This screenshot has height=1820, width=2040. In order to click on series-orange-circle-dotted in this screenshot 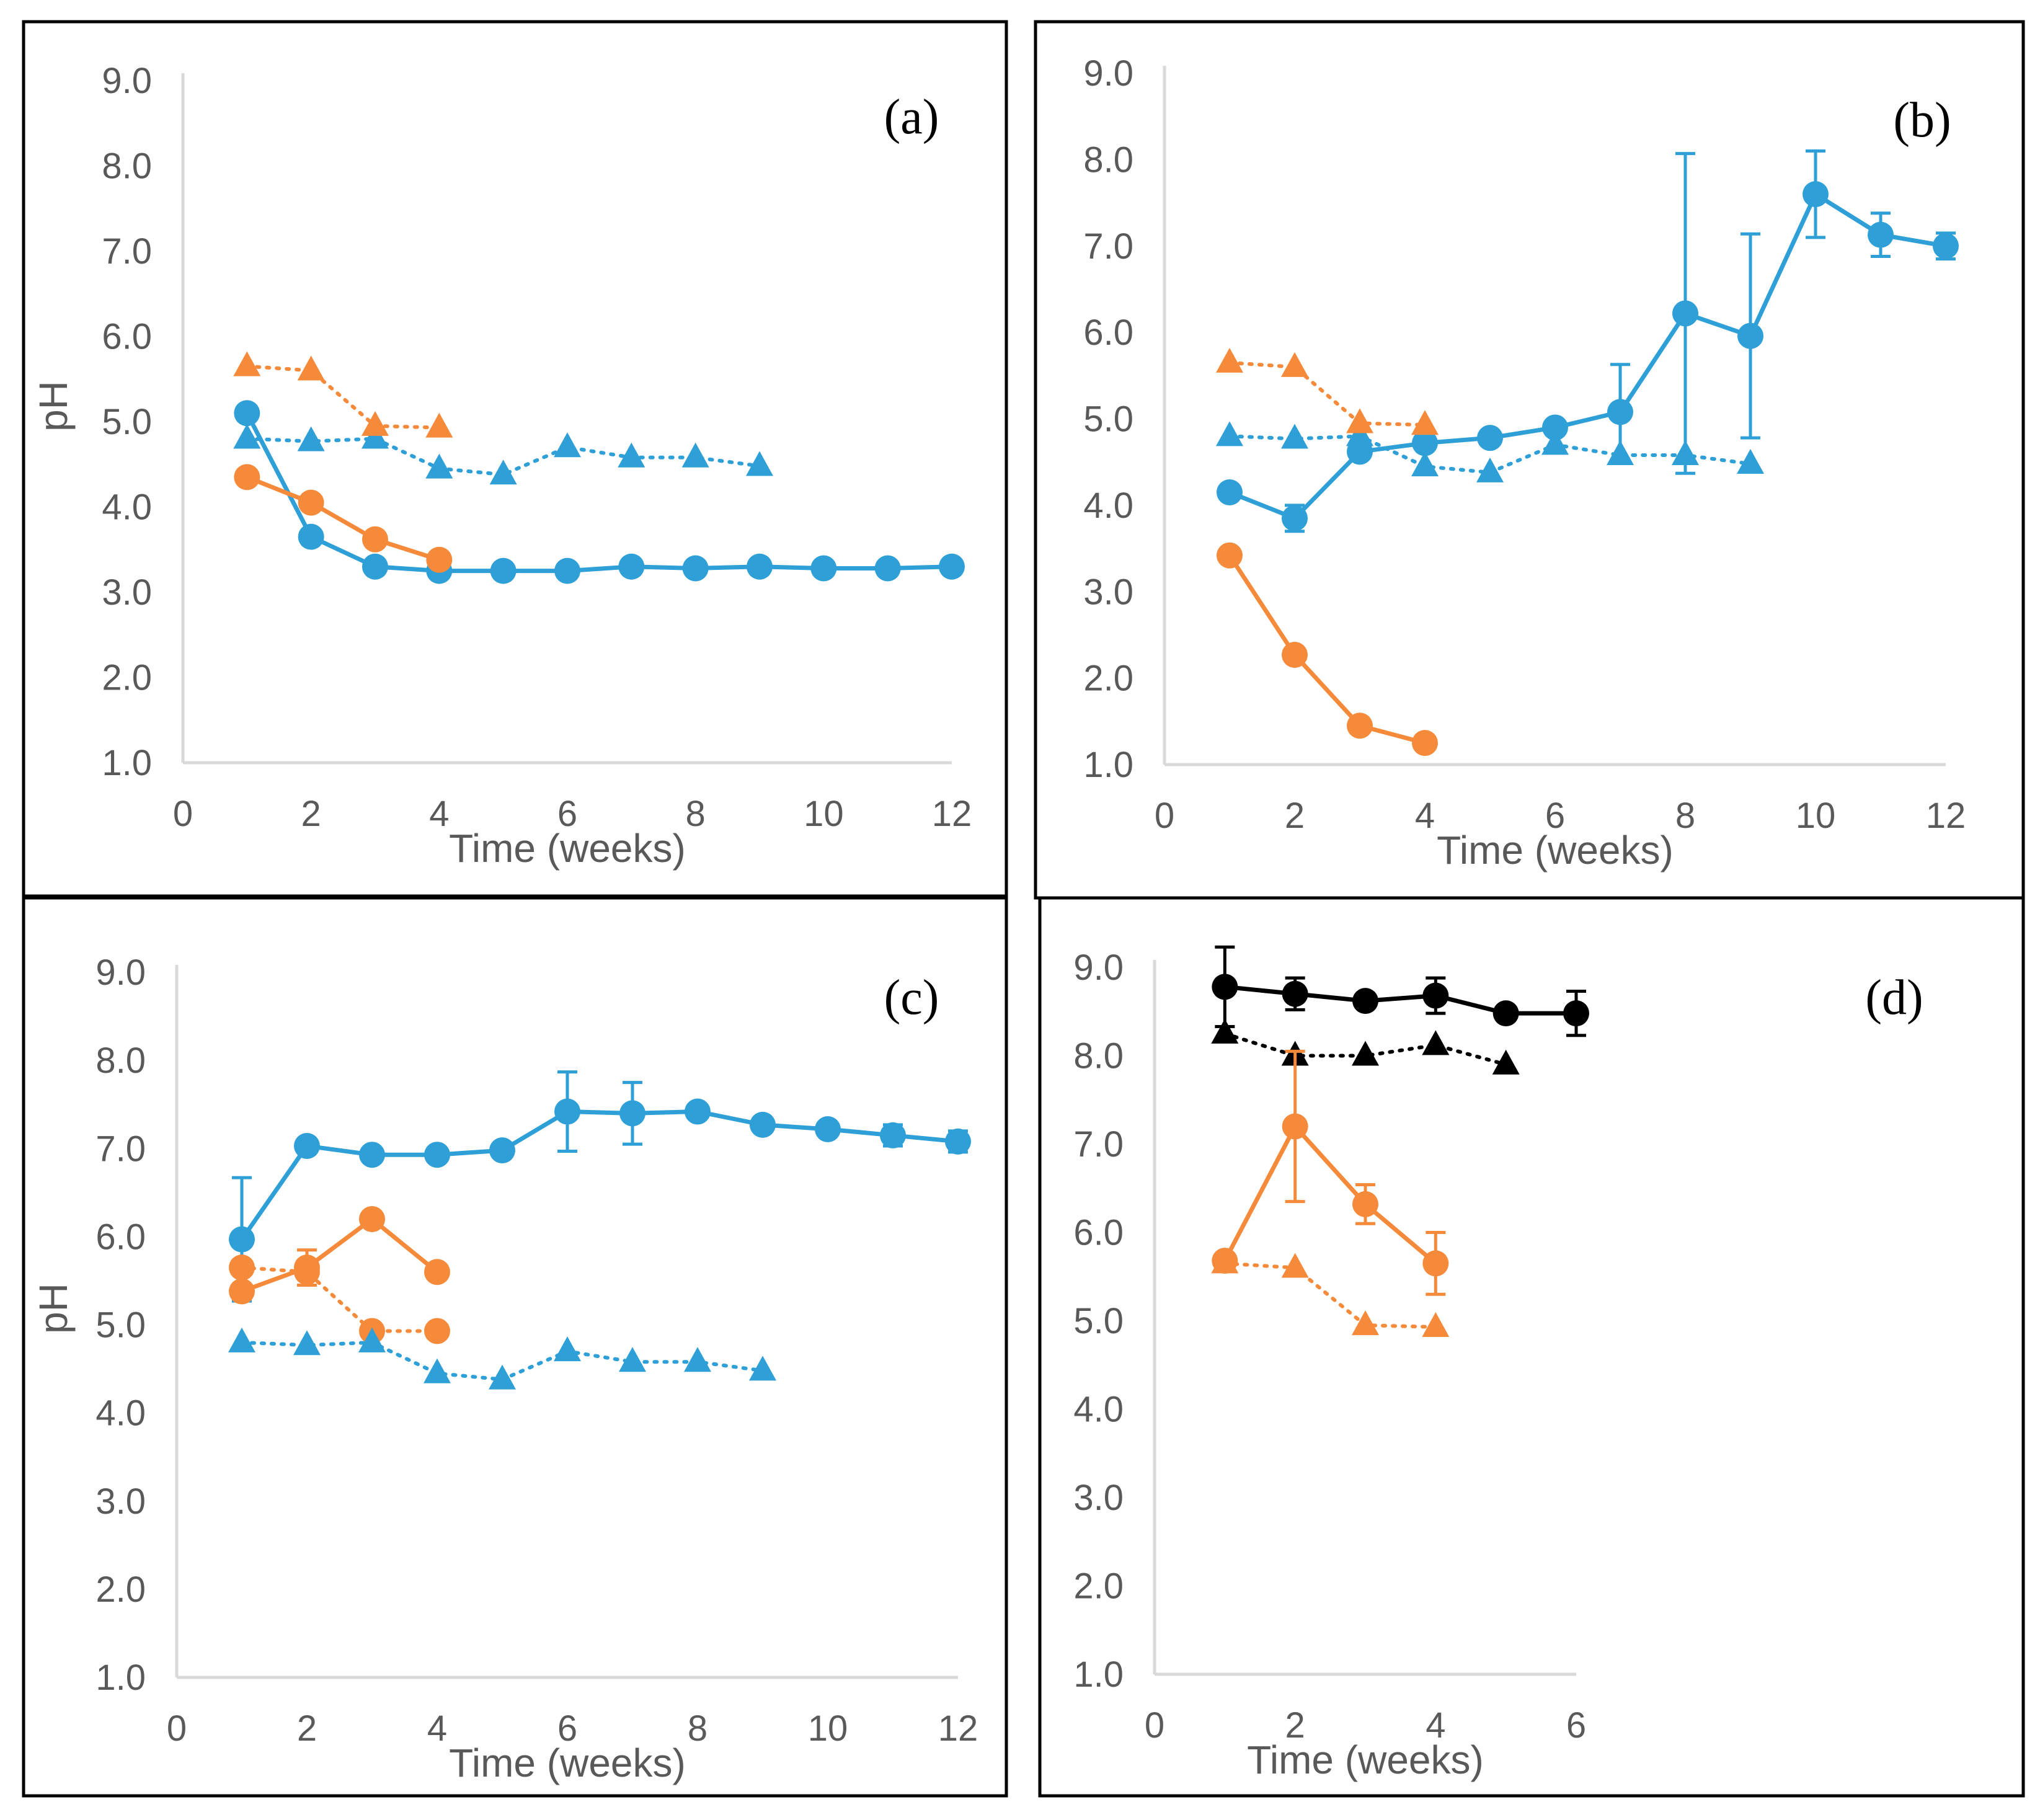, I will do `click(339, 1299)`.